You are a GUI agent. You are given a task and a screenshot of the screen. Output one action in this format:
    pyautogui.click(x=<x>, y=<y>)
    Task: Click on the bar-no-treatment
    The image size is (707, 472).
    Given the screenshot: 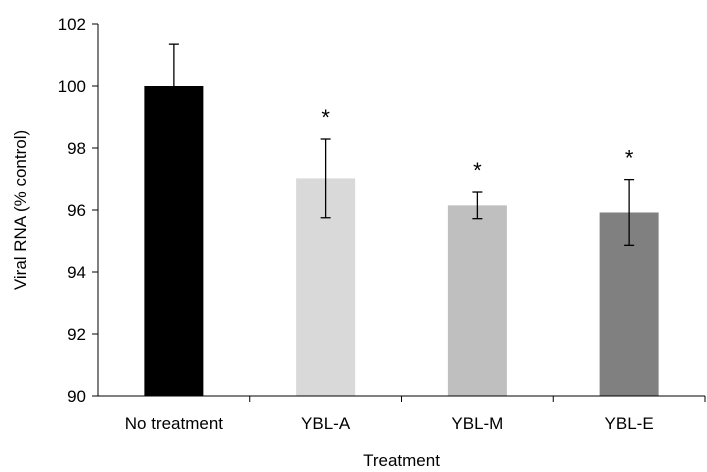 What is the action you would take?
    pyautogui.click(x=174, y=241)
    